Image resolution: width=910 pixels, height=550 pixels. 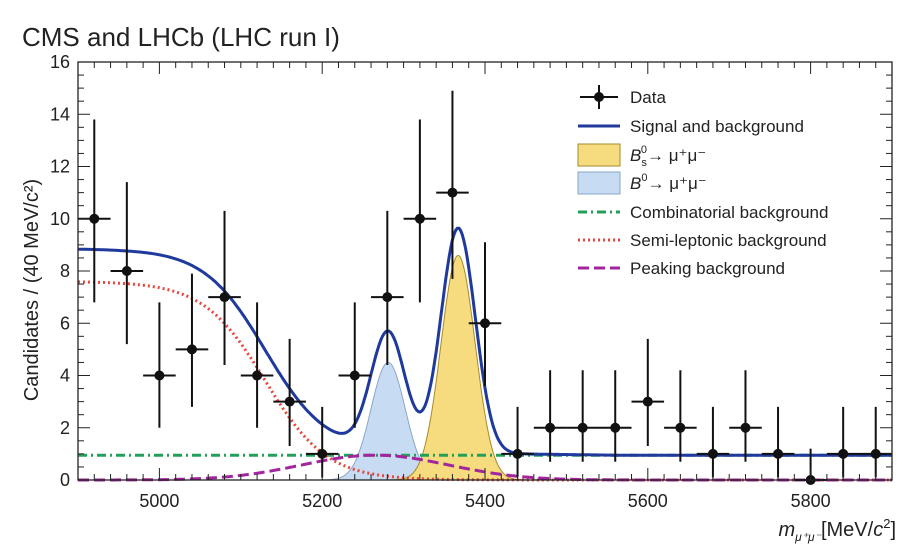 What do you see at coordinates (60, 219) in the screenshot?
I see `y-tick-label: 10` at bounding box center [60, 219].